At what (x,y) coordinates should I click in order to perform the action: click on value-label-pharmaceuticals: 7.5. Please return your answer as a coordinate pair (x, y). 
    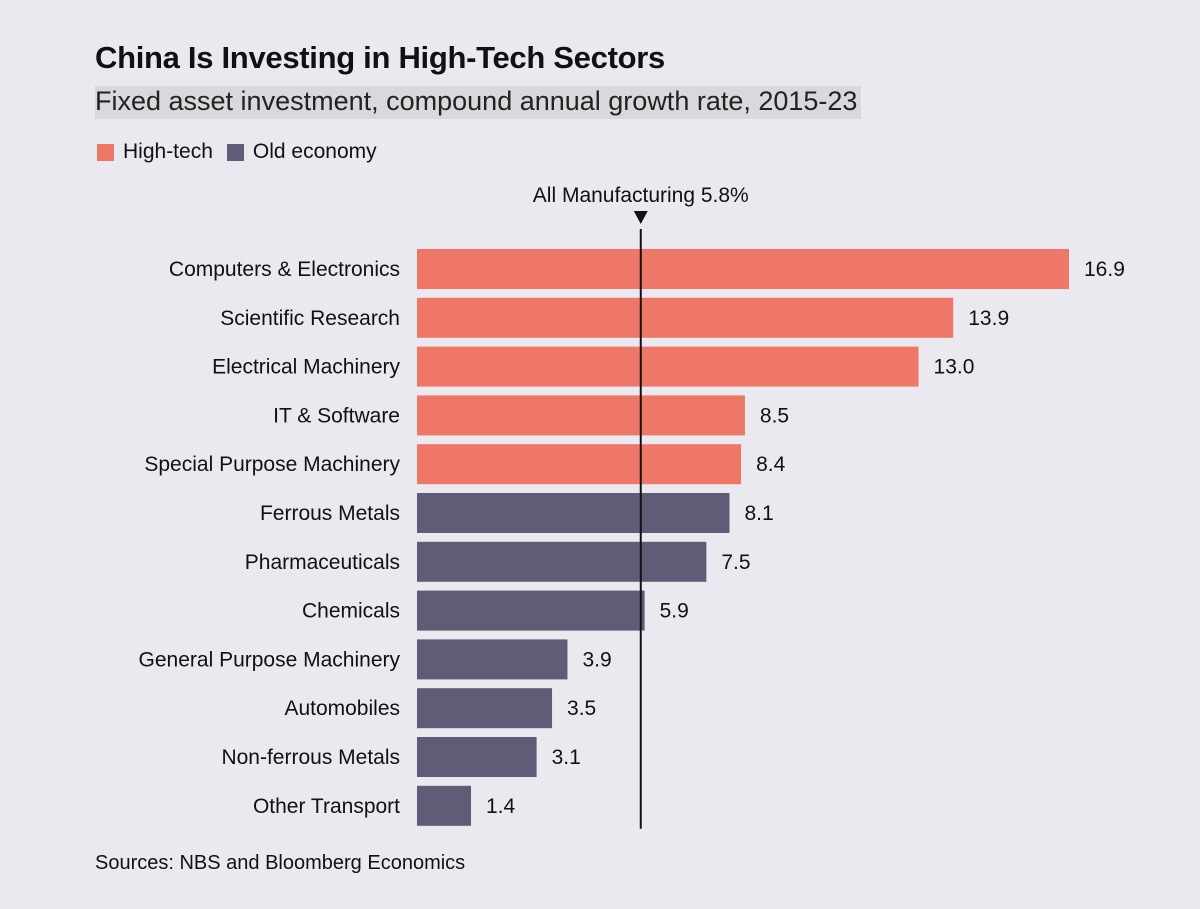
    Looking at the image, I should click on (735, 562).